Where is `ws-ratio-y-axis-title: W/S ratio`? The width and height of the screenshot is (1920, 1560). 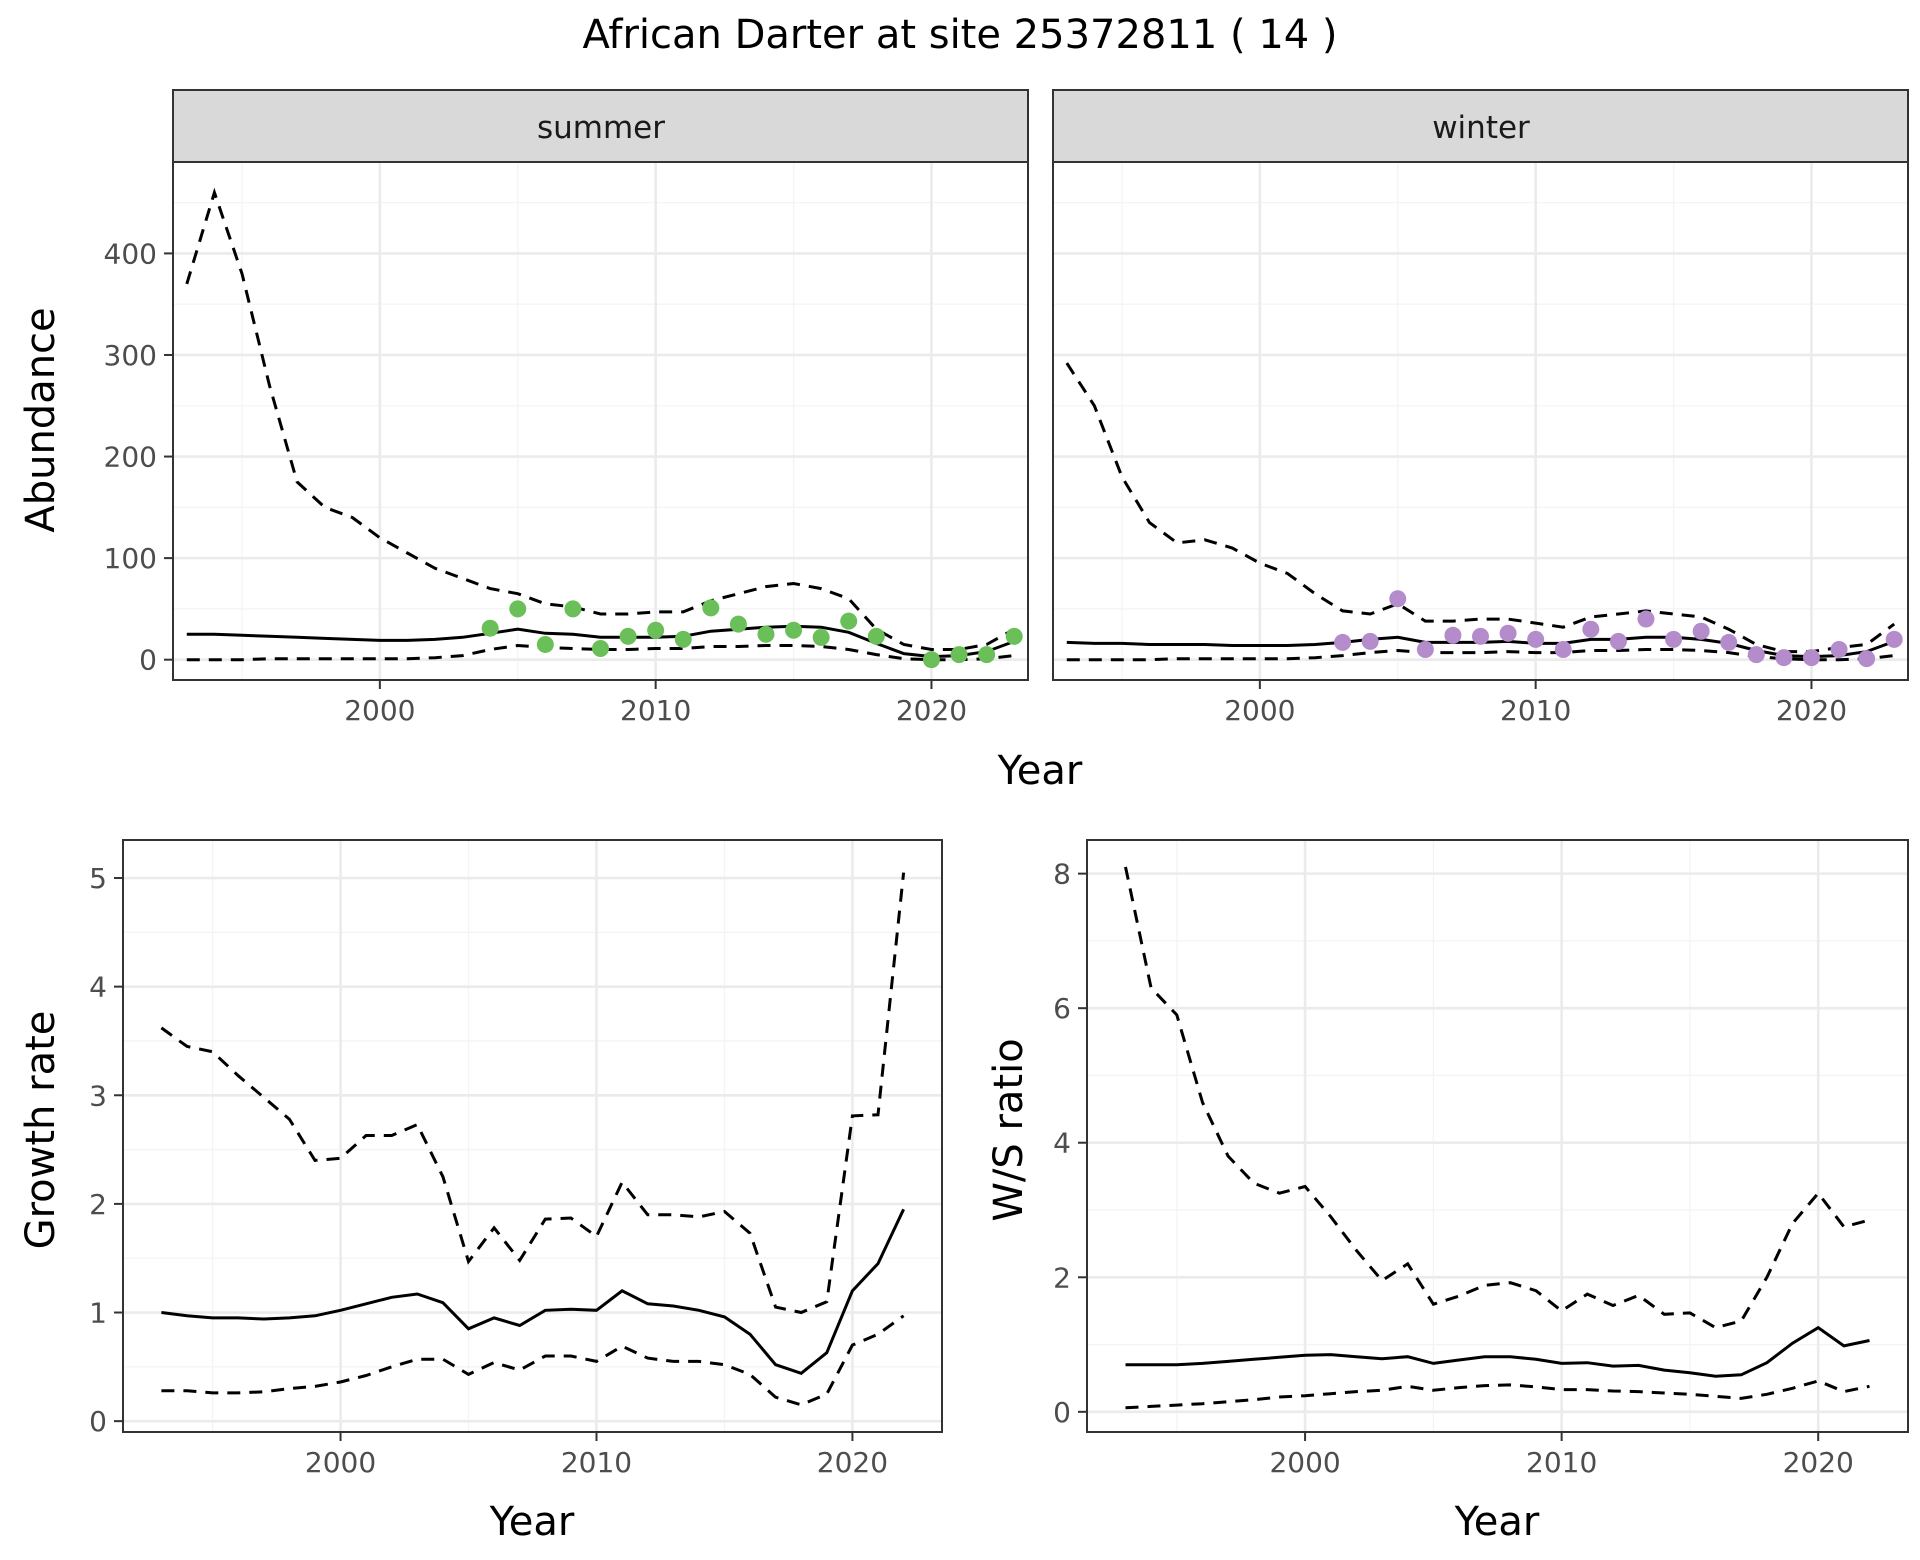
ws-ratio-y-axis-title: W/S ratio is located at coordinates (1009, 1129).